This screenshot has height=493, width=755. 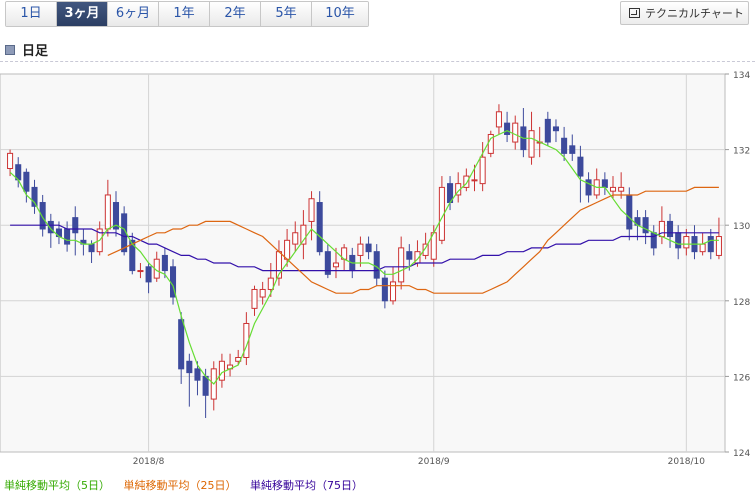 I want to click on x-tick-label: 2018/9, so click(x=434, y=462).